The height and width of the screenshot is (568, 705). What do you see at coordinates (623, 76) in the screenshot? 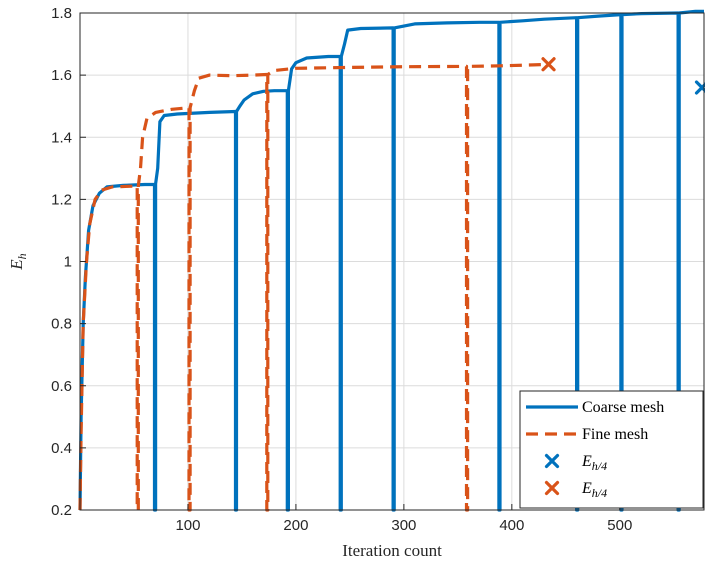
I see `markers-group` at bounding box center [623, 76].